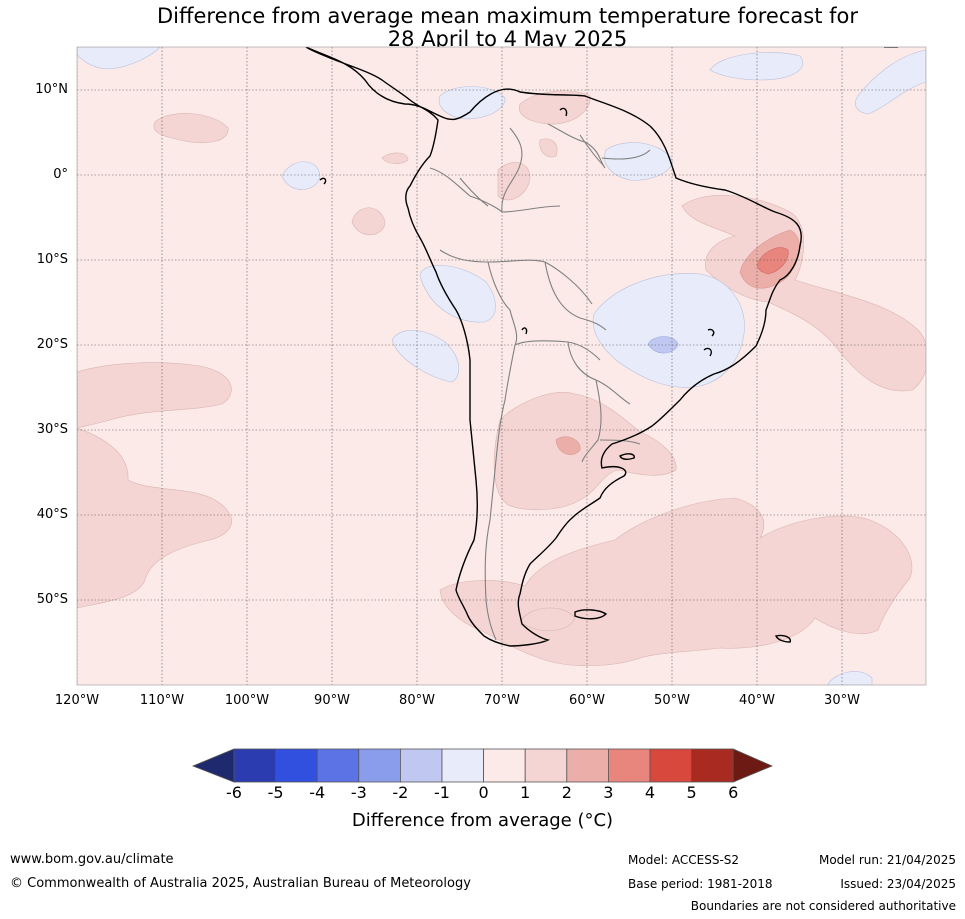 This screenshot has width=965, height=919. I want to click on lat-label-10s: 10°S, so click(52, 259).